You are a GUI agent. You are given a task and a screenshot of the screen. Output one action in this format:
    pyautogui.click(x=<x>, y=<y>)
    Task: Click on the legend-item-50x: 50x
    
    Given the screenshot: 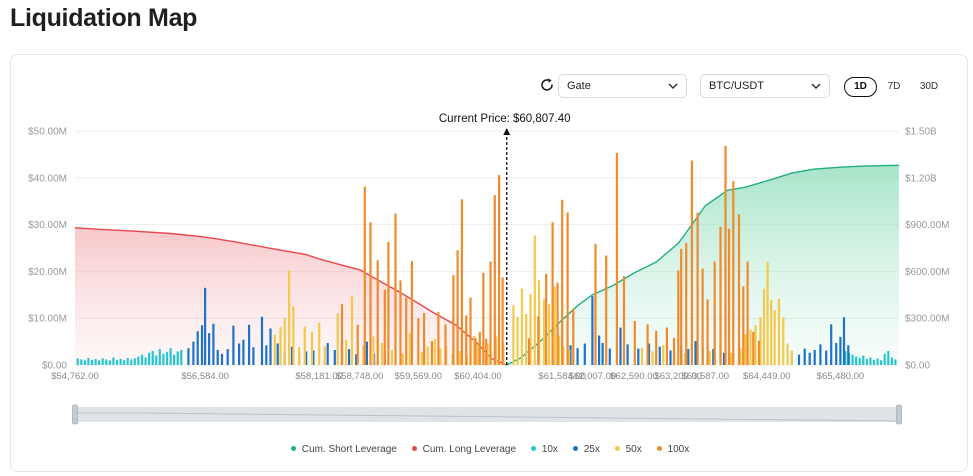 What is the action you would take?
    pyautogui.click(x=628, y=449)
    